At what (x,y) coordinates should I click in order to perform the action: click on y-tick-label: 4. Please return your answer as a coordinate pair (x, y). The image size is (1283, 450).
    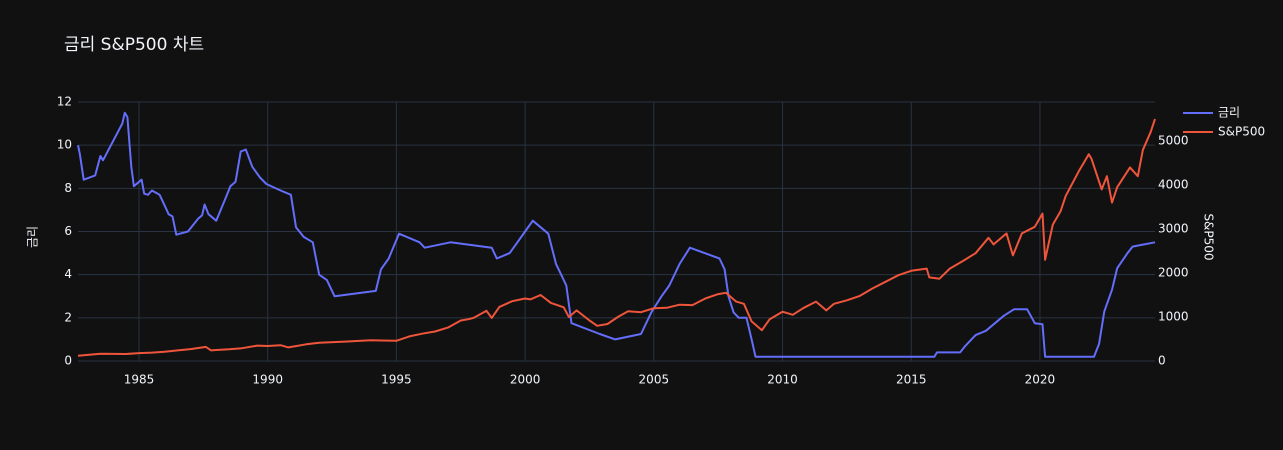
    Looking at the image, I should click on (68, 274).